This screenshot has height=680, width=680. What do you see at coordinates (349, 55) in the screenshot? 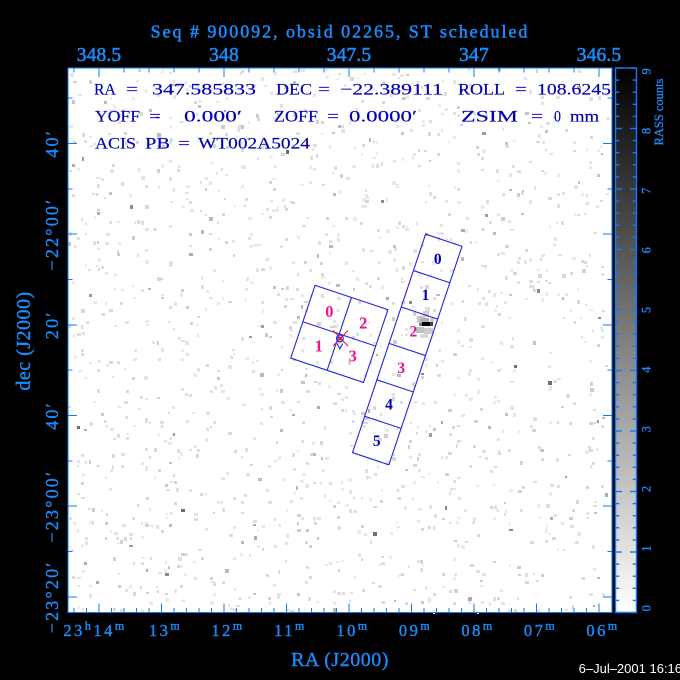
I see `svg-text: 347.5` at bounding box center [349, 55].